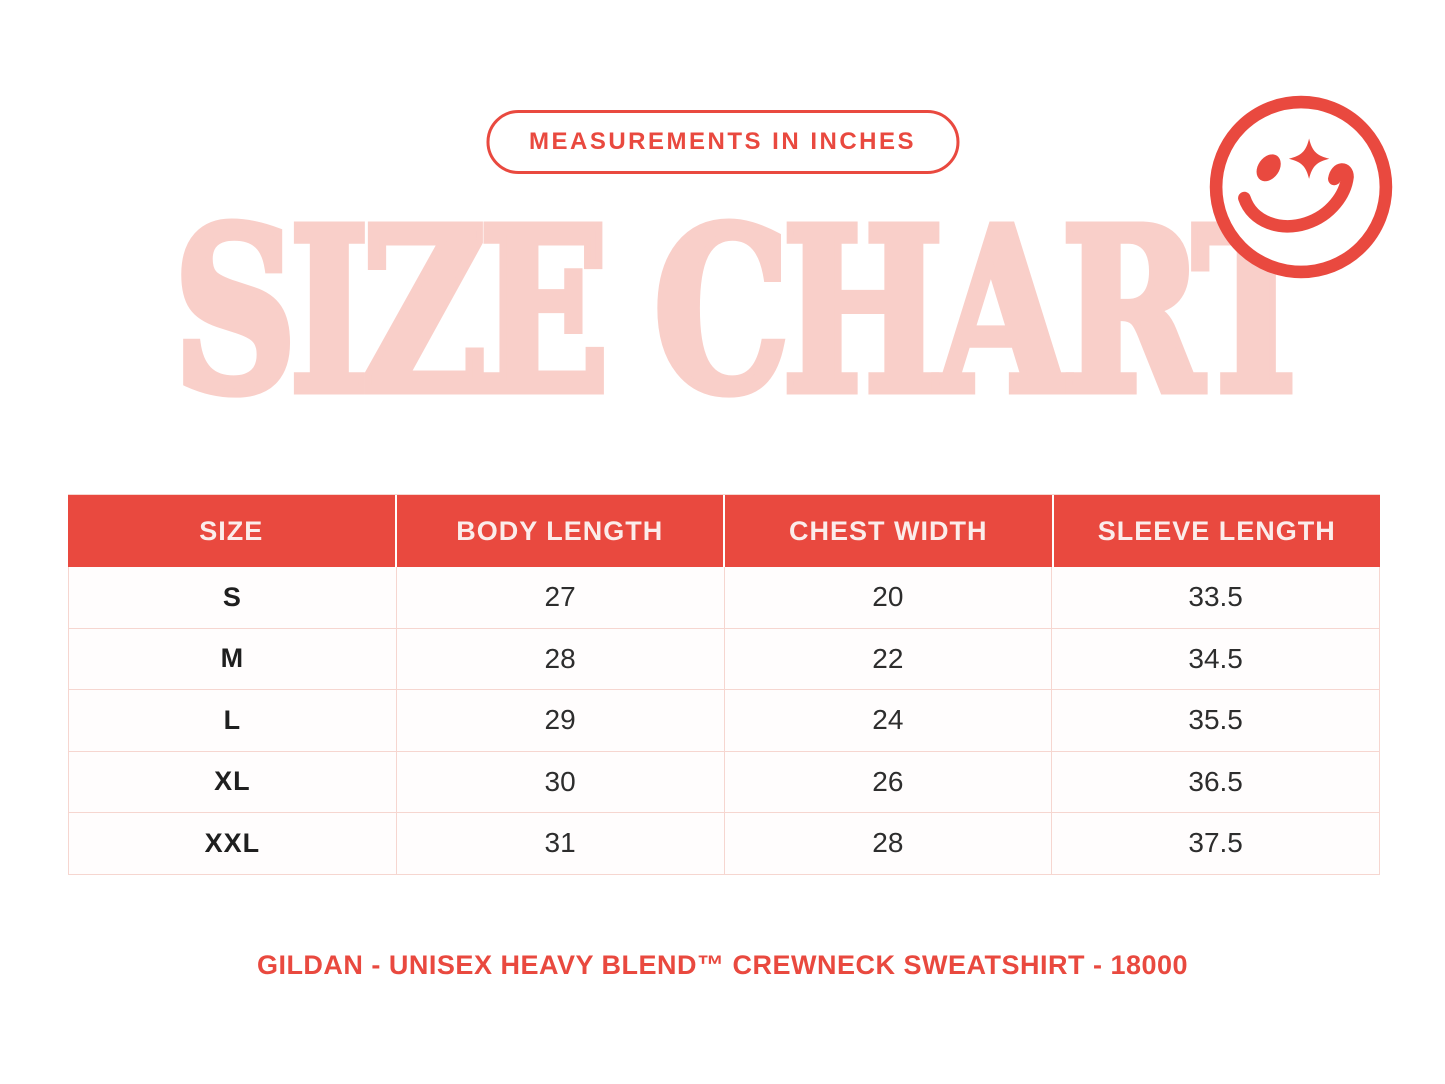  I want to click on chest-width-cell: 22, so click(889, 658).